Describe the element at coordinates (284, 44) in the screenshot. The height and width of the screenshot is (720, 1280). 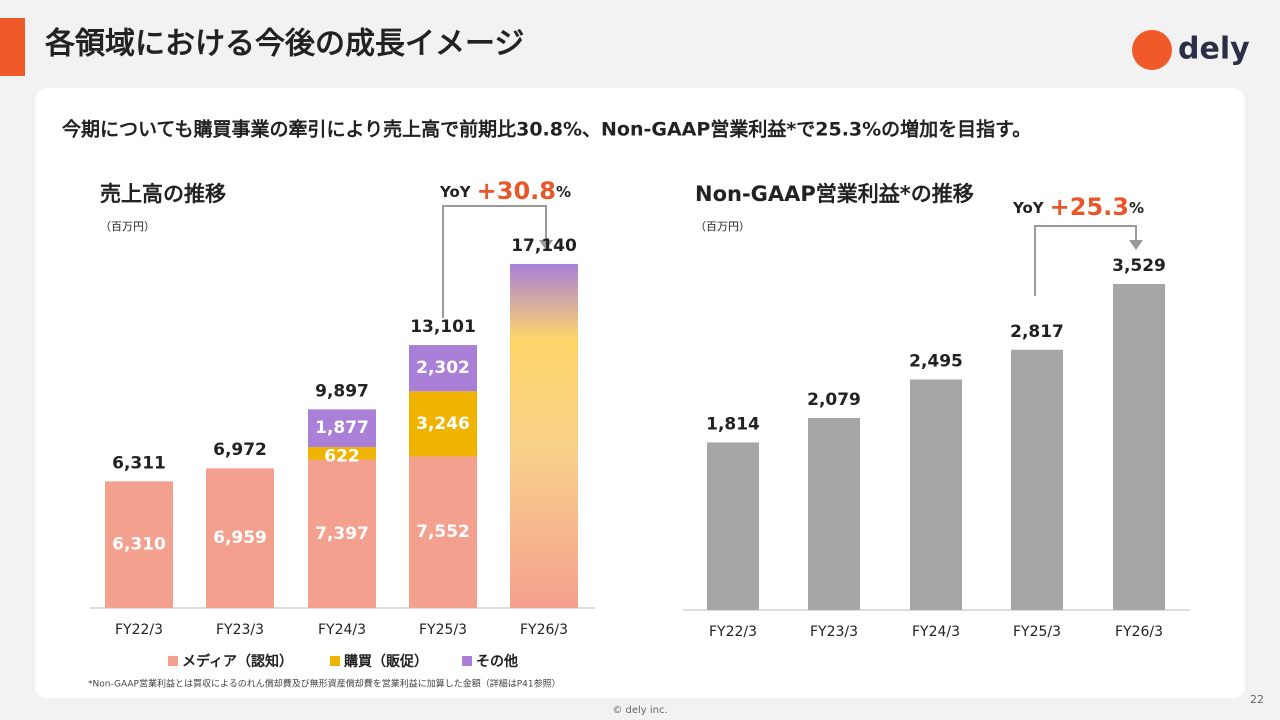
I see `slide-title: 各領域における今後の成長イメージ` at that location.